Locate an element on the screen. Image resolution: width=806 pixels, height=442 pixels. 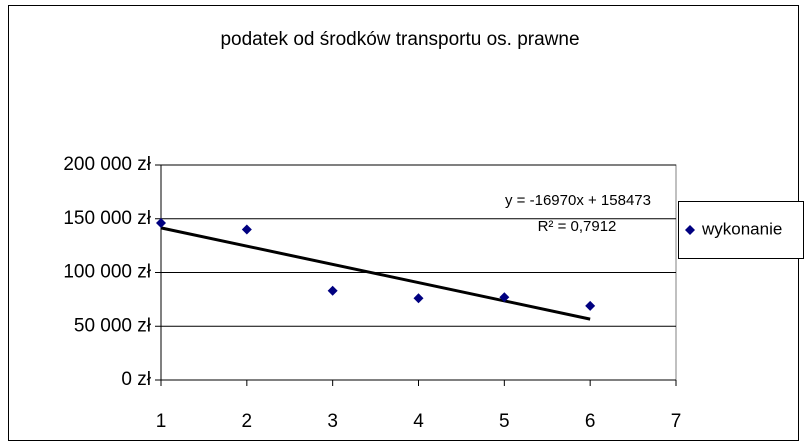
x-tick-label: 6 is located at coordinates (590, 421).